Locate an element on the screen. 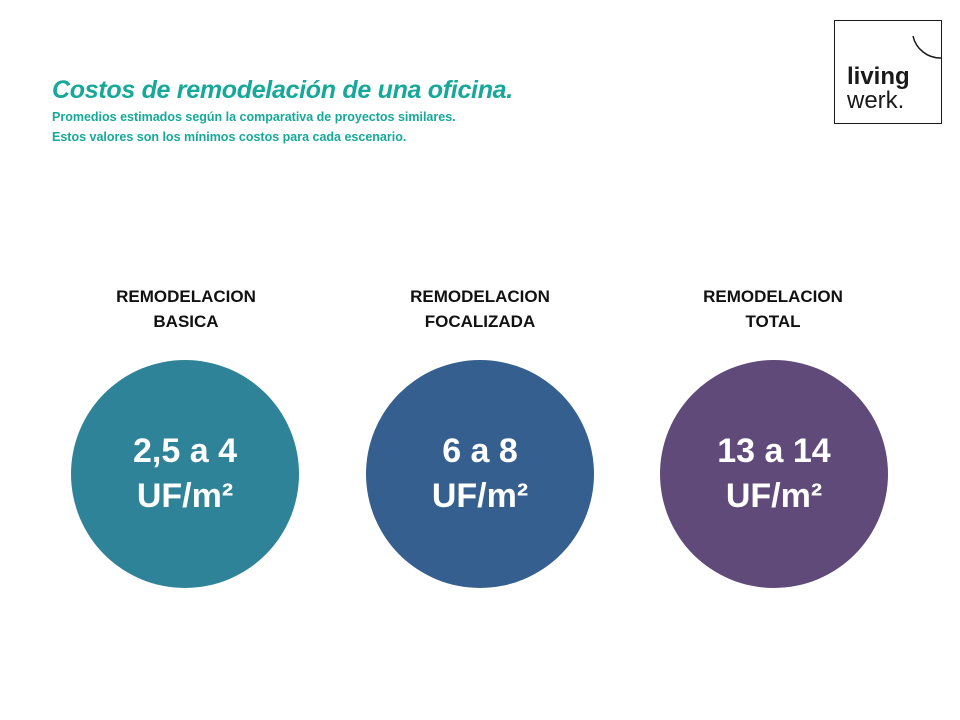 The height and width of the screenshot is (720, 960). cost-range: 6 a 8 is located at coordinates (480, 451).